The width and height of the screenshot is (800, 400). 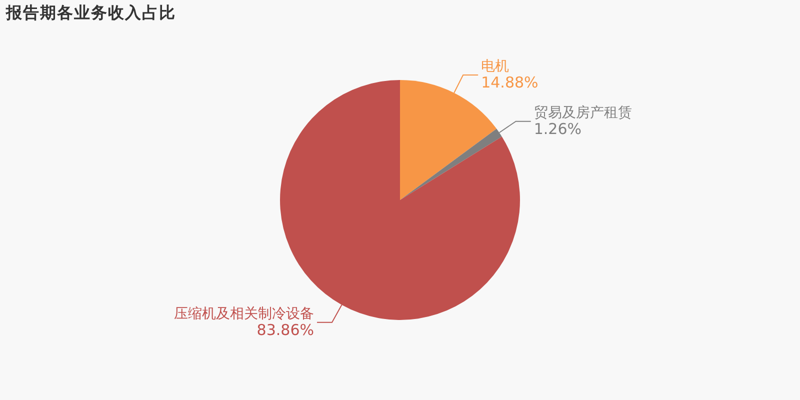 What do you see at coordinates (558, 129) in the screenshot?
I see `data-label: 1.26%` at bounding box center [558, 129].